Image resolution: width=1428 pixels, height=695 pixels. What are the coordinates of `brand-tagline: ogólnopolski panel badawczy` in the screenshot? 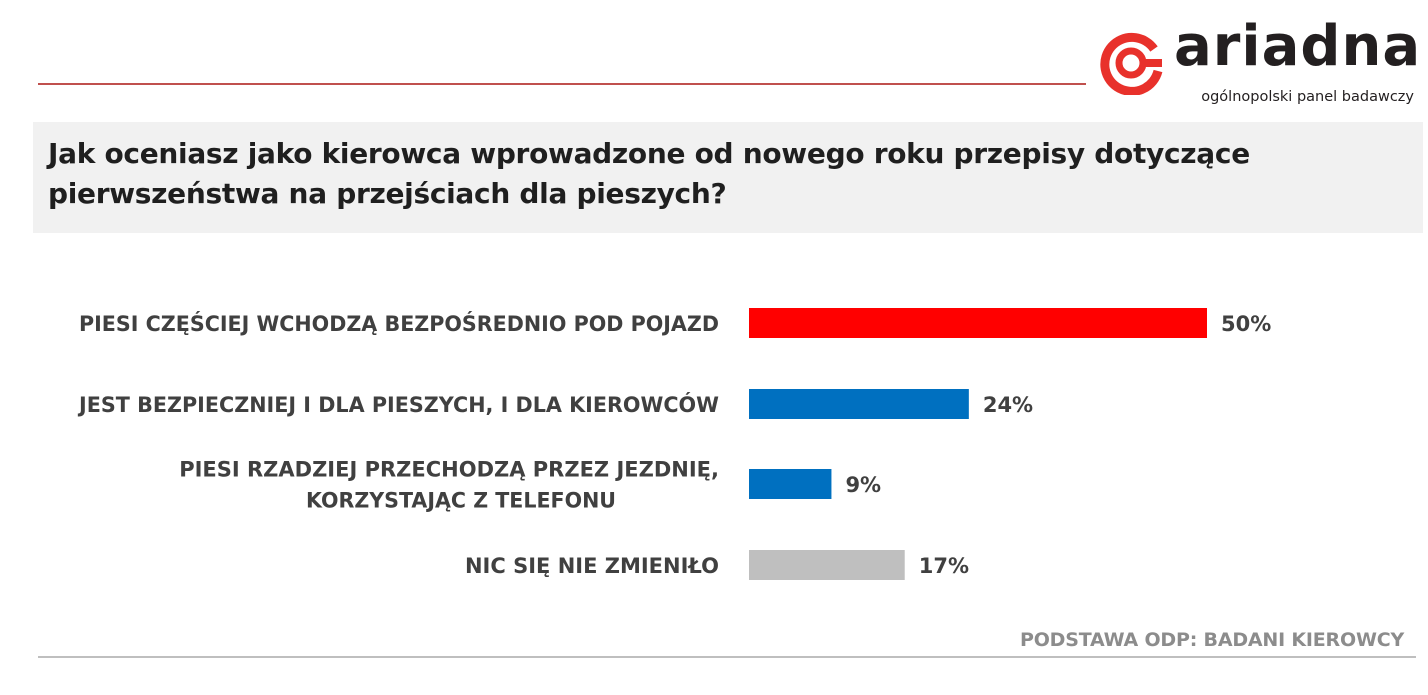 It's located at (1307, 97).